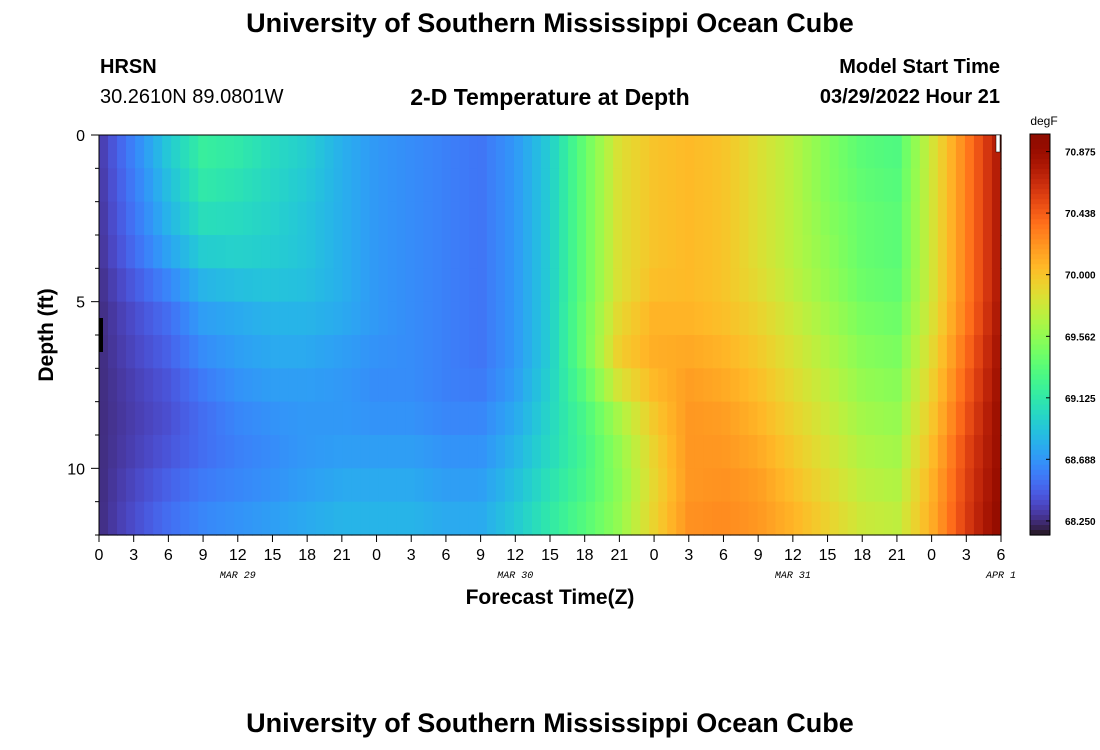 Image resolution: width=1100 pixels, height=750 pixels. I want to click on colorbar-tick-label: 69.125, so click(1080, 399).